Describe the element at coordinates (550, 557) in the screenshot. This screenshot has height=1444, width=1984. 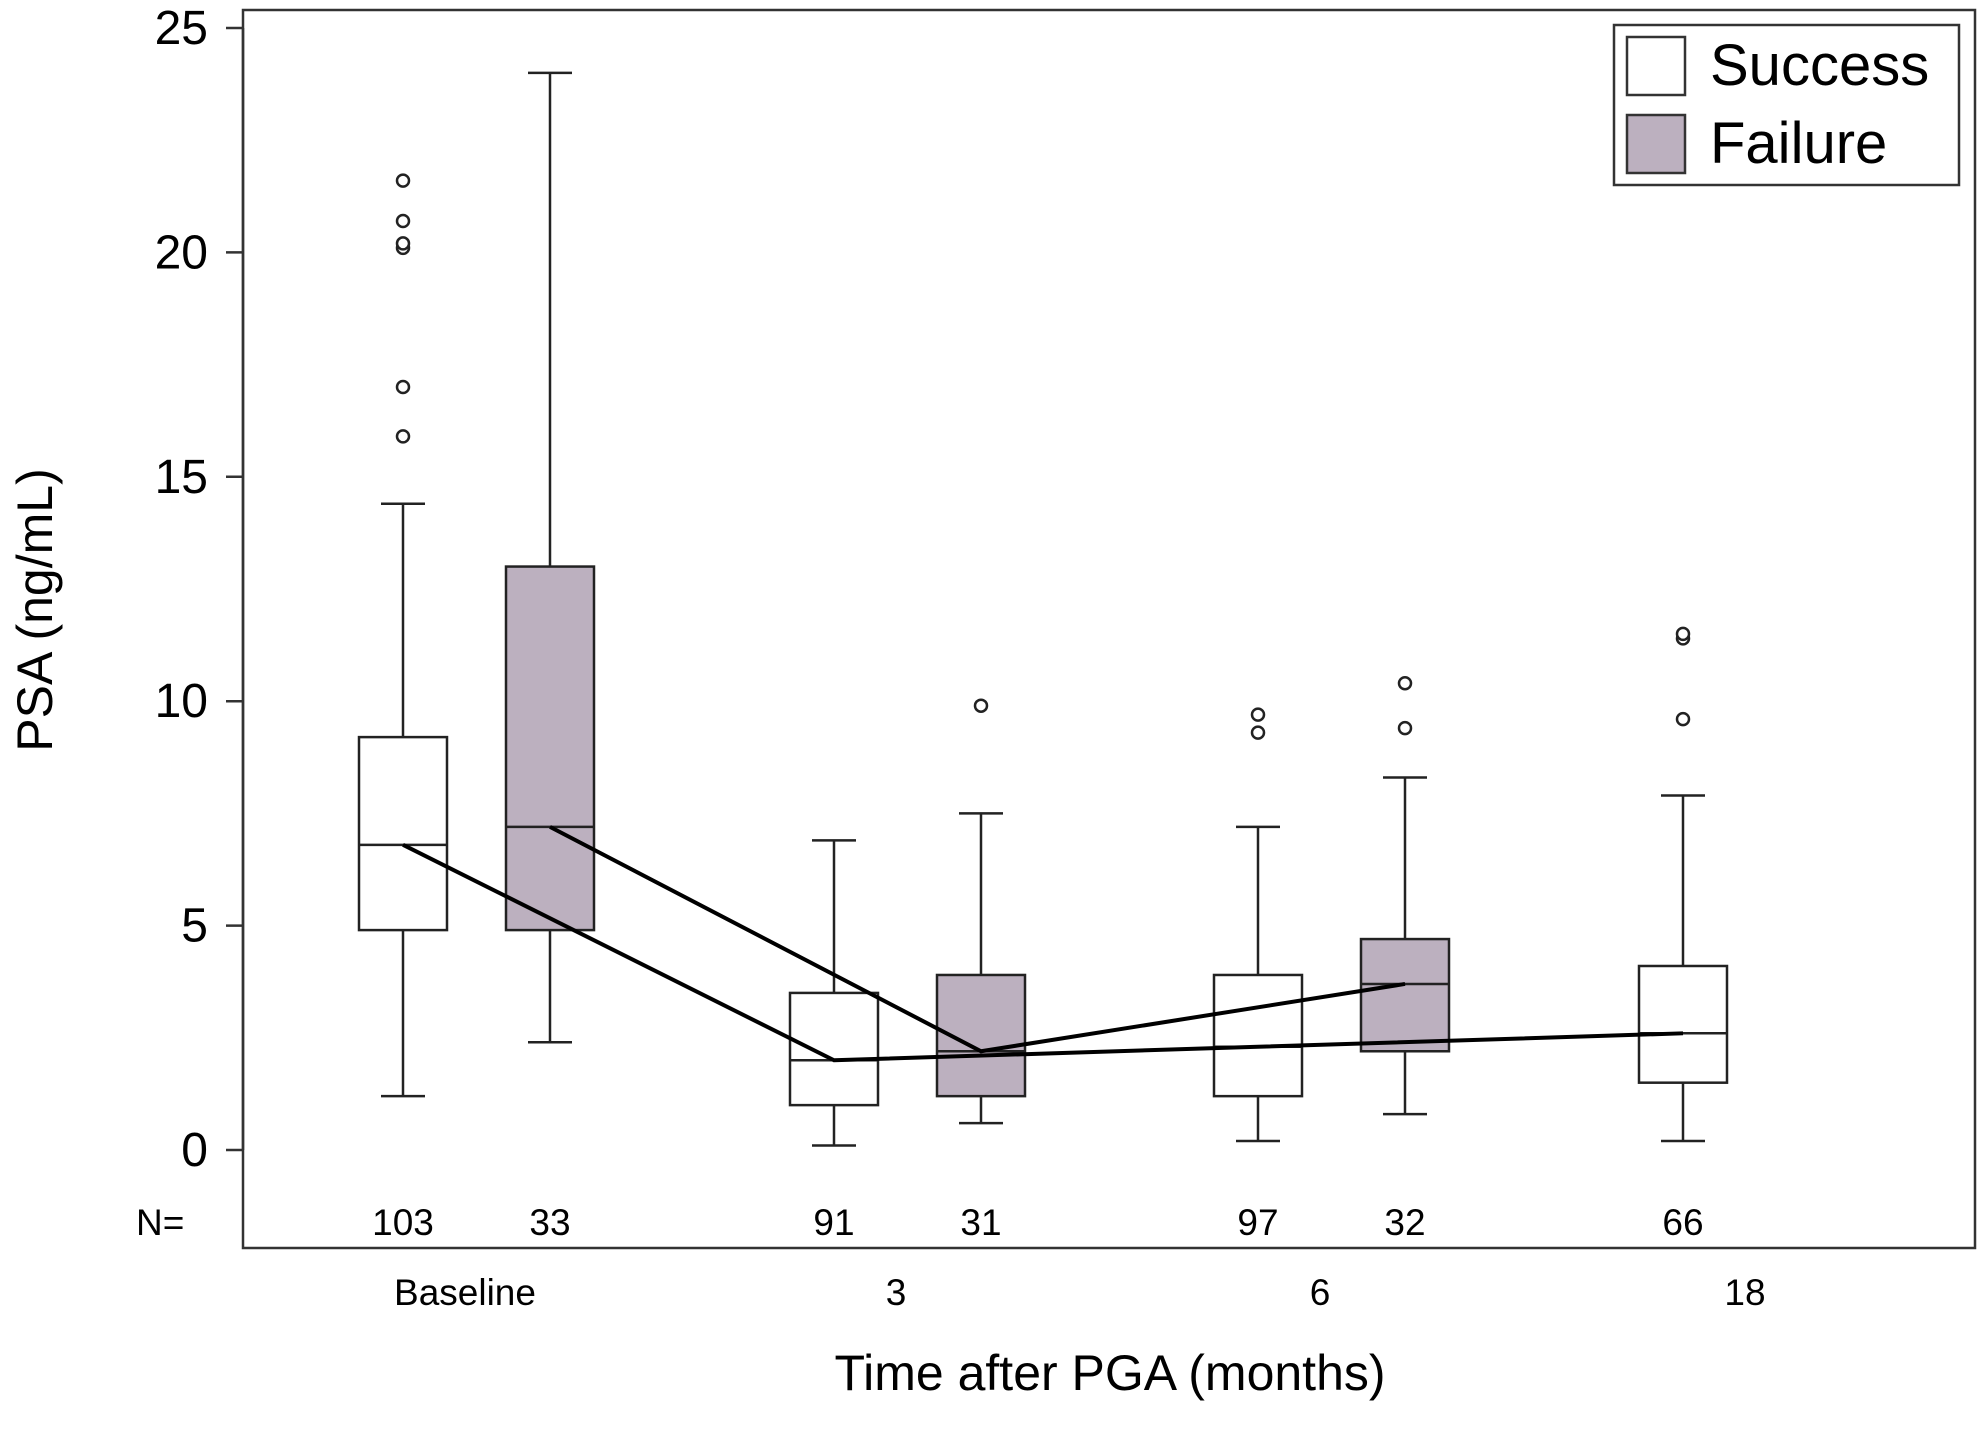
I see `box-failure-baseline` at that location.